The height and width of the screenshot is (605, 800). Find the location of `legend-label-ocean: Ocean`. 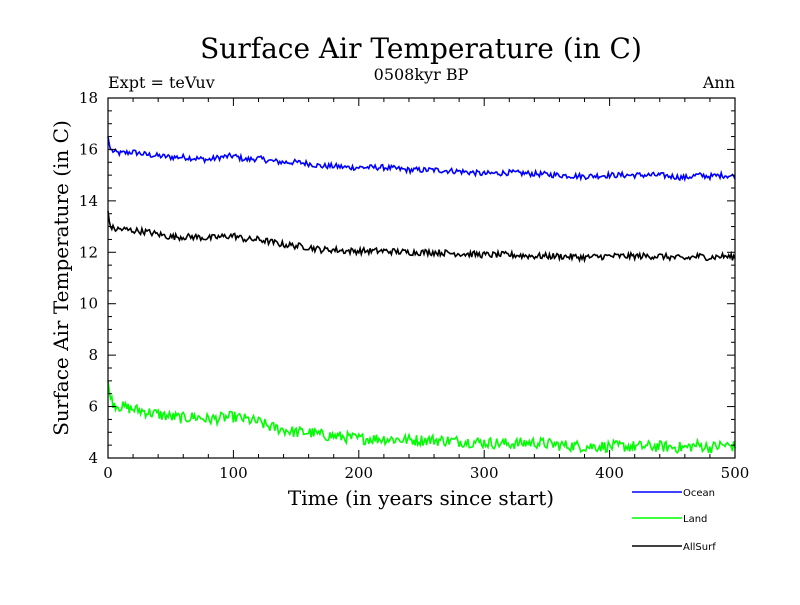

legend-label-ocean: Ocean is located at coordinates (699, 493).